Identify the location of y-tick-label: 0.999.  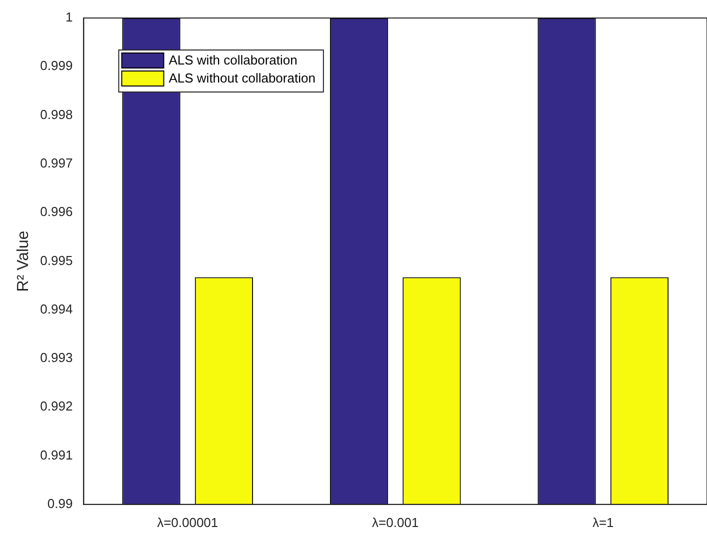
(56, 66).